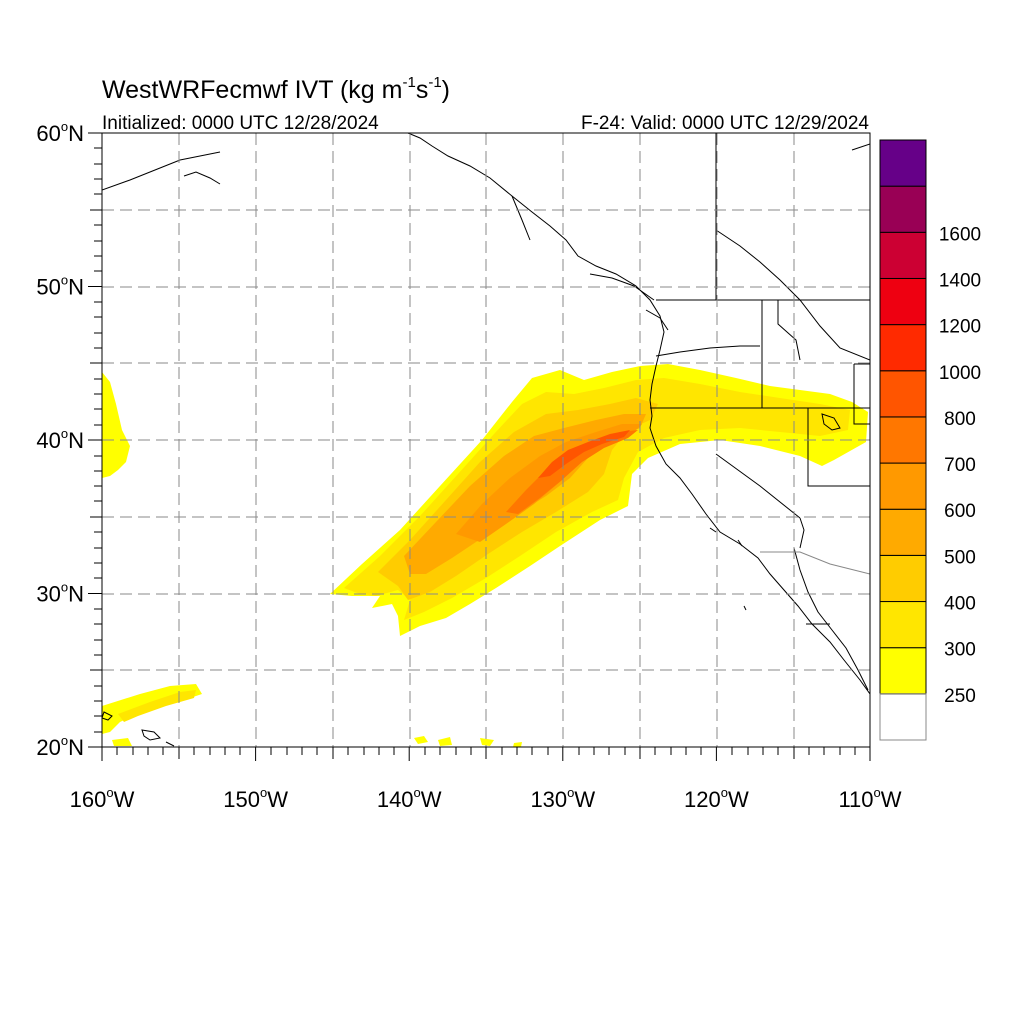  I want to click on colorbar-label: 1000, so click(960, 373).